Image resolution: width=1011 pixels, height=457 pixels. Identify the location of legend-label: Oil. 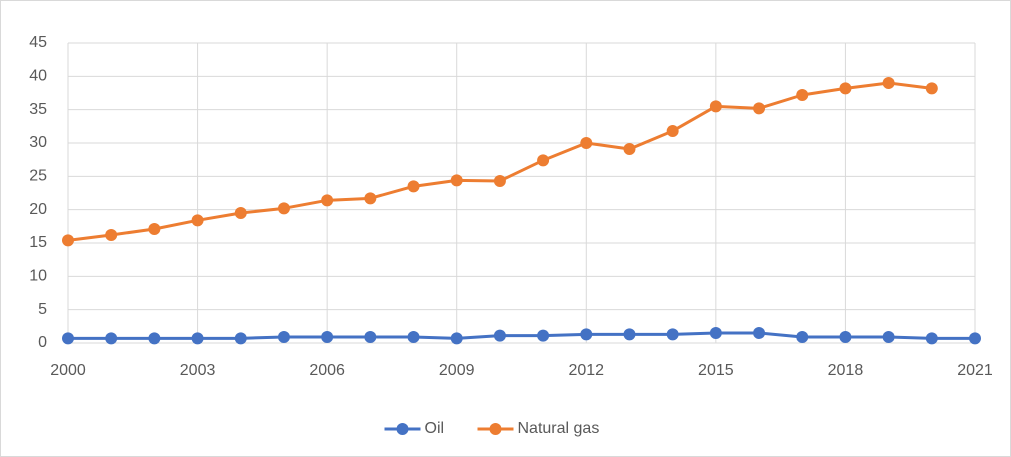
(435, 428).